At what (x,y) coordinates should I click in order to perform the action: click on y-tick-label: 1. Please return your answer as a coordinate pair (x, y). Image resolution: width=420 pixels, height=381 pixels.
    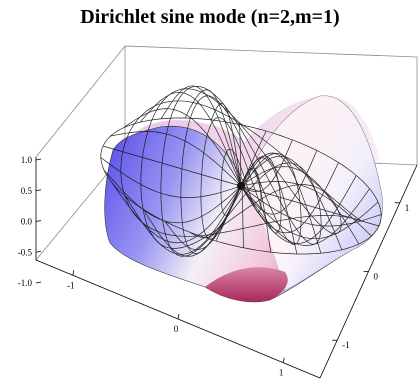
    Looking at the image, I should click on (407, 208).